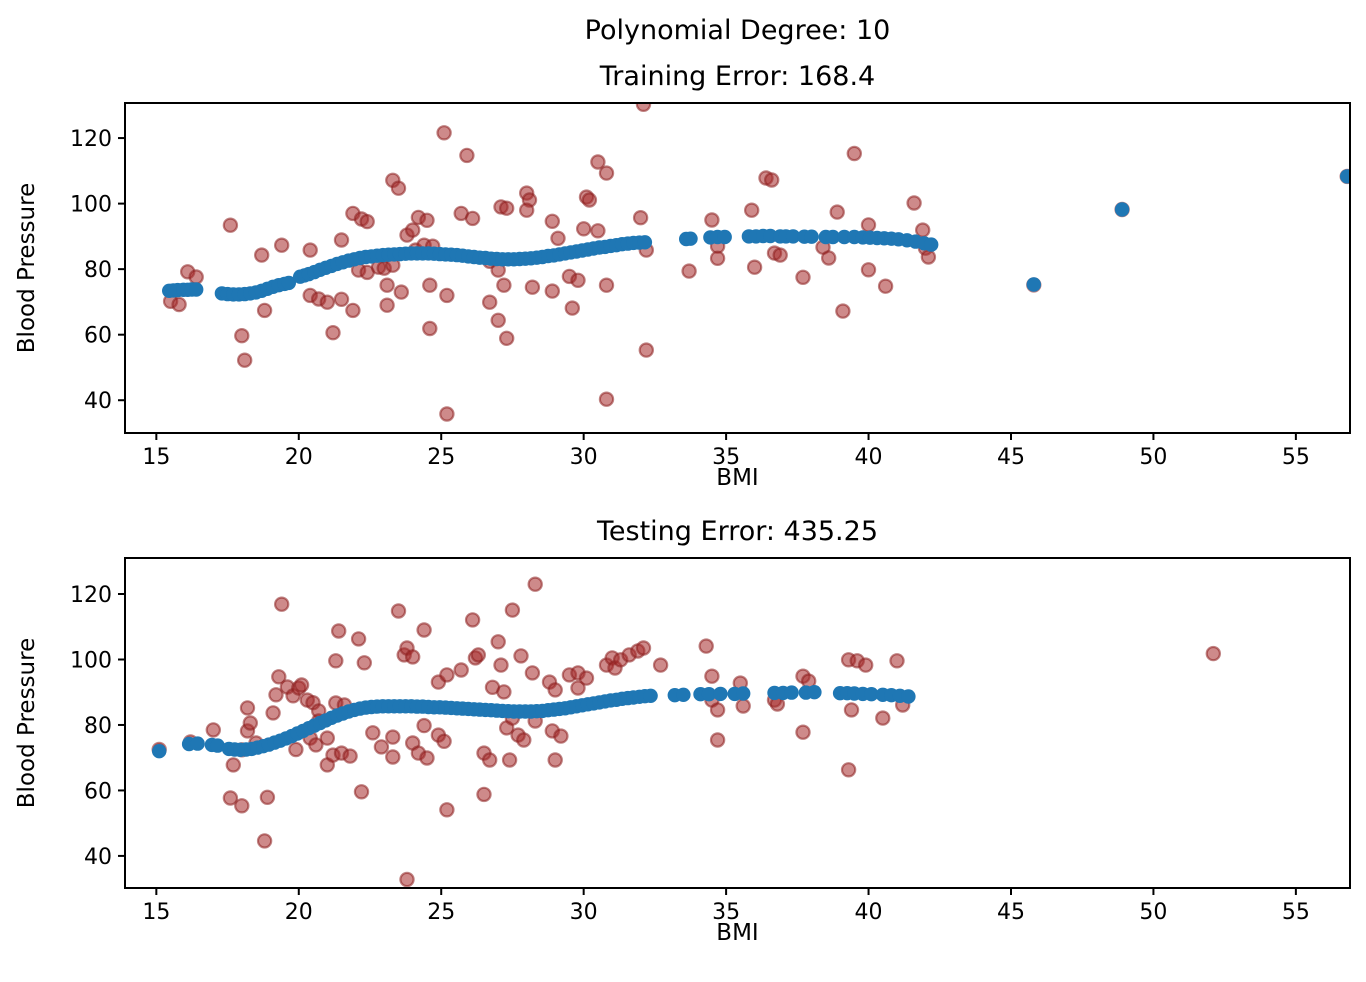  What do you see at coordinates (98, 857) in the screenshot?
I see `testing-y-tick-label: 40` at bounding box center [98, 857].